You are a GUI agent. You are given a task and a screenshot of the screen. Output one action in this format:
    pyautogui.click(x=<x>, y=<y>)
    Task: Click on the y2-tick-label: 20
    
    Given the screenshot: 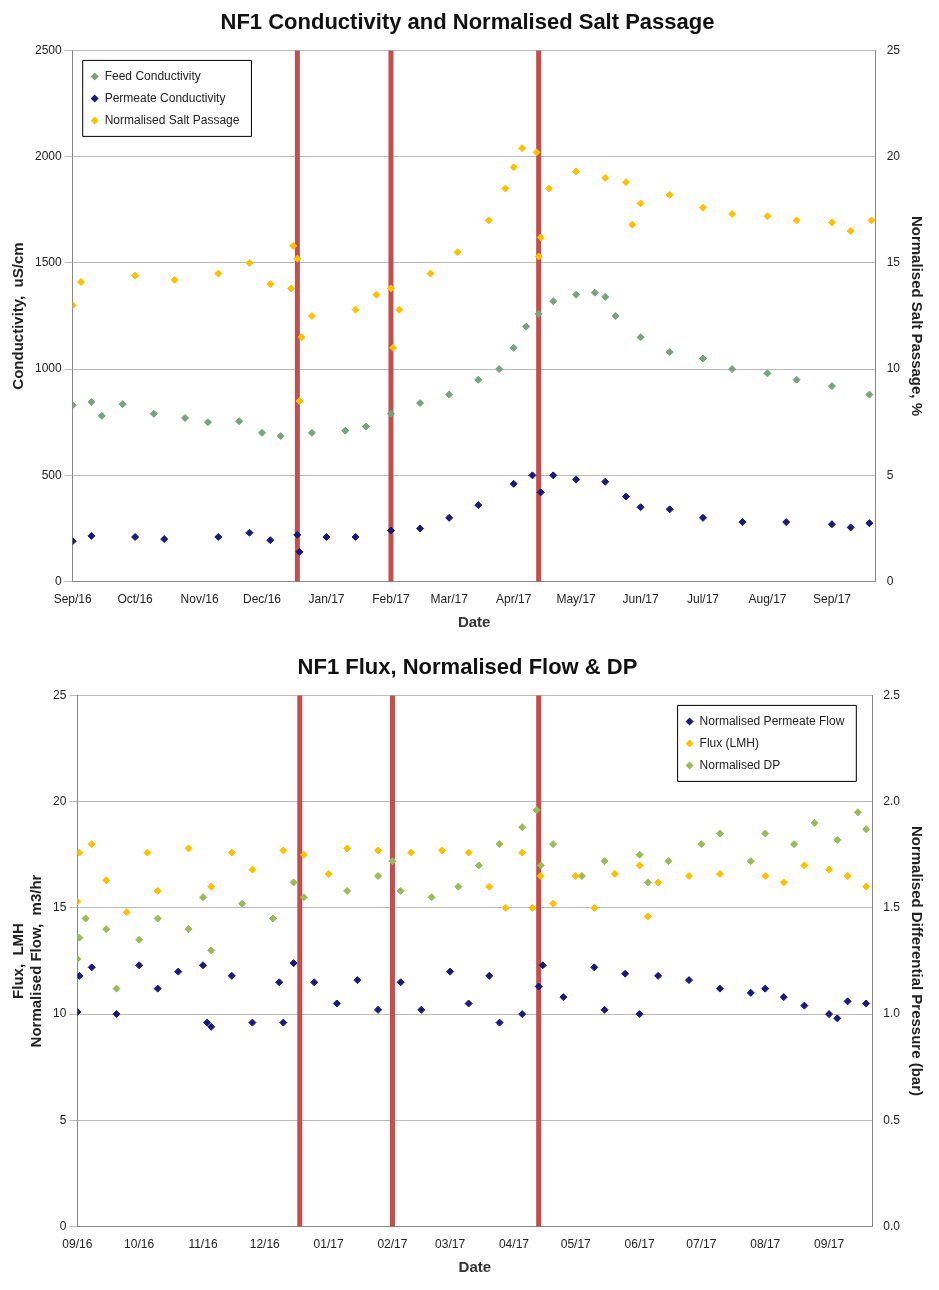 What is the action you would take?
    pyautogui.click(x=893, y=155)
    